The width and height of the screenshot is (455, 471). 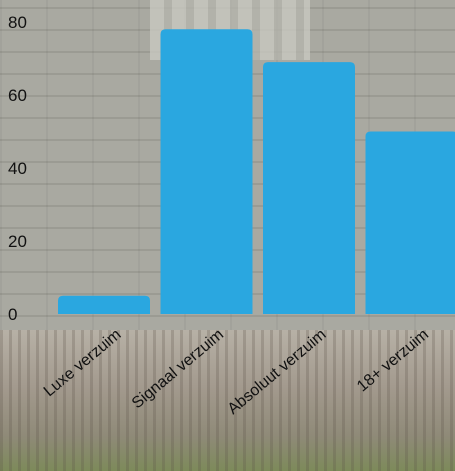 What do you see at coordinates (17, 241) in the screenshot?
I see `y-tick-label: 20` at bounding box center [17, 241].